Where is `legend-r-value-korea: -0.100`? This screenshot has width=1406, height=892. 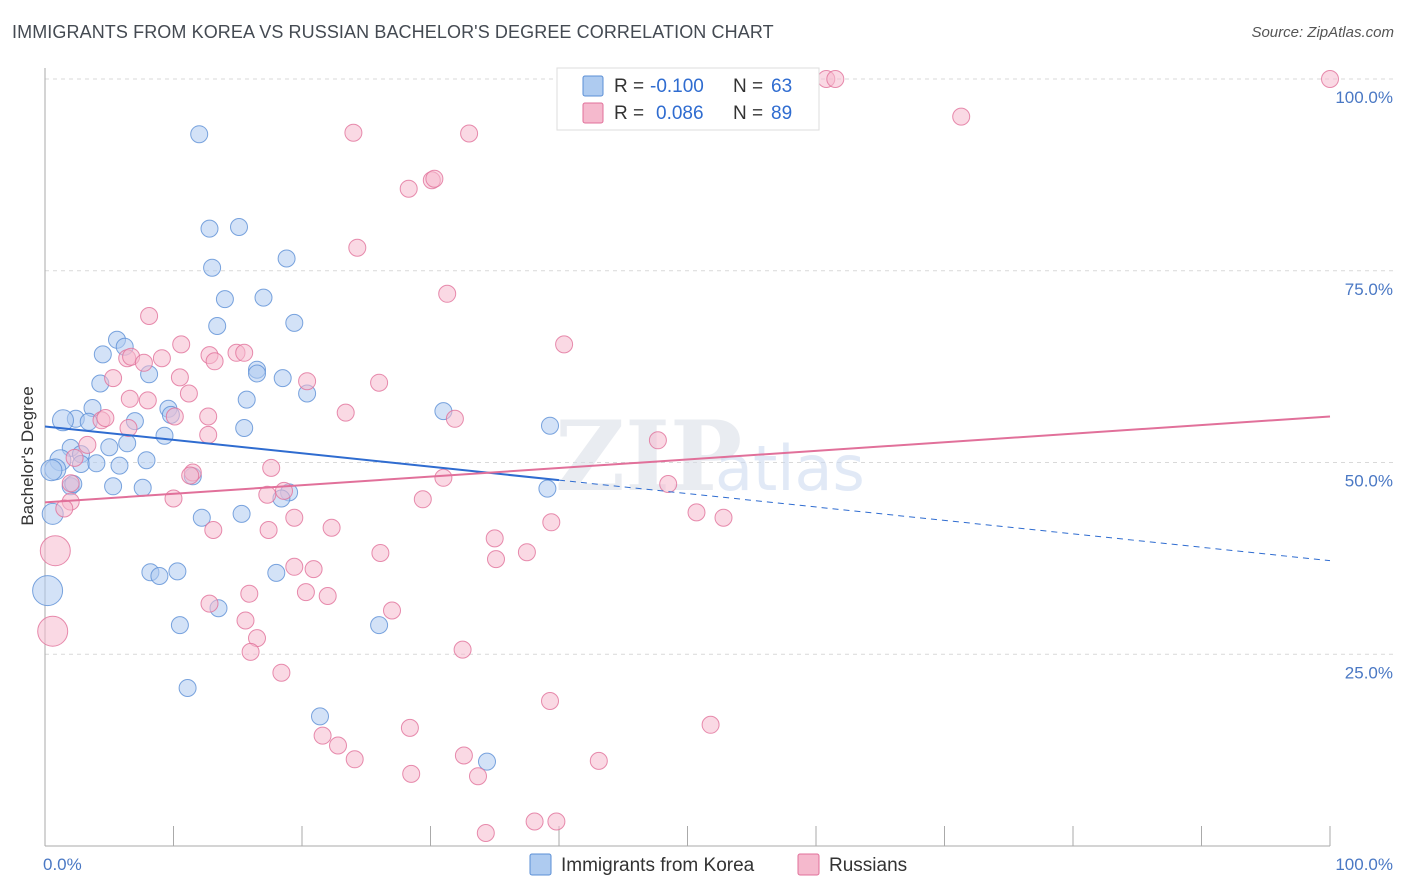 legend-r-value-korea: -0.100 is located at coordinates (677, 86).